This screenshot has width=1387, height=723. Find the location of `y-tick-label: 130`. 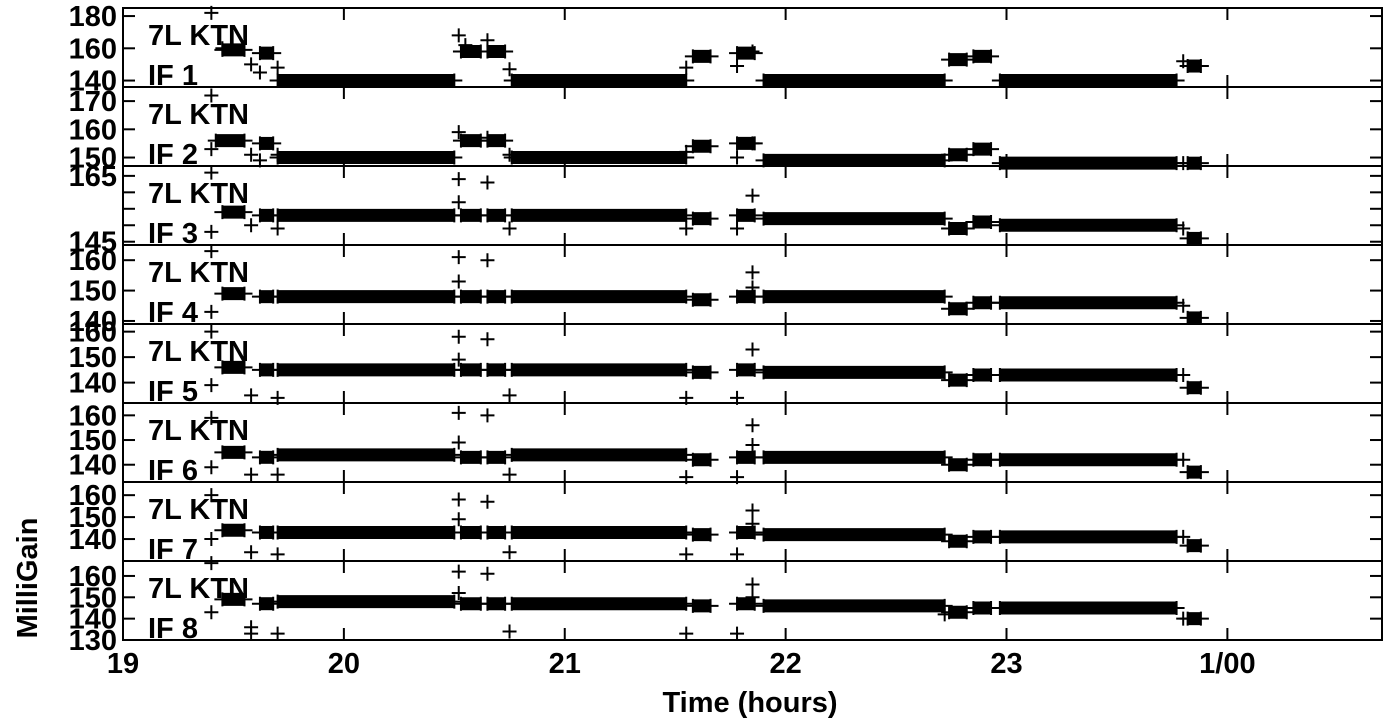

y-tick-label: 130 is located at coordinates (93, 641).